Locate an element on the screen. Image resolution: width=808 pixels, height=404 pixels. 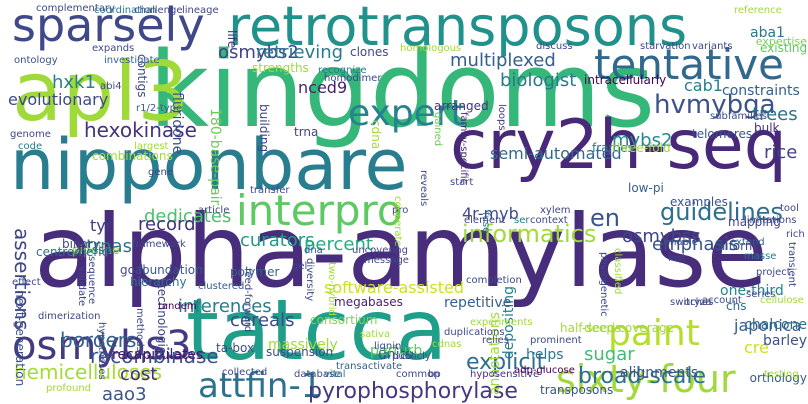
cloud-word: examples is located at coordinates (699, 202).